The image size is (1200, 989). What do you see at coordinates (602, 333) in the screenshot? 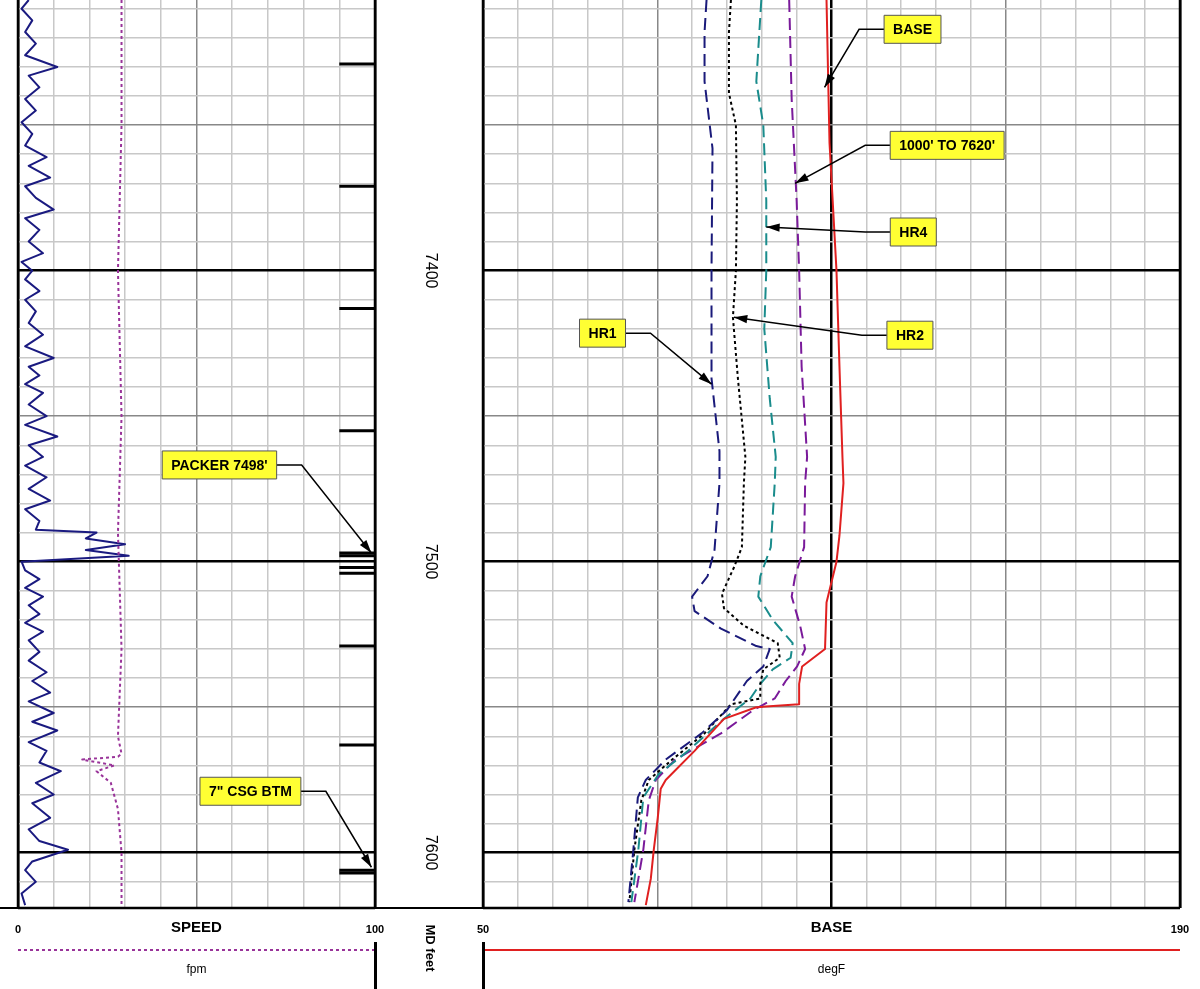
I see `annotation: HR1` at bounding box center [602, 333].